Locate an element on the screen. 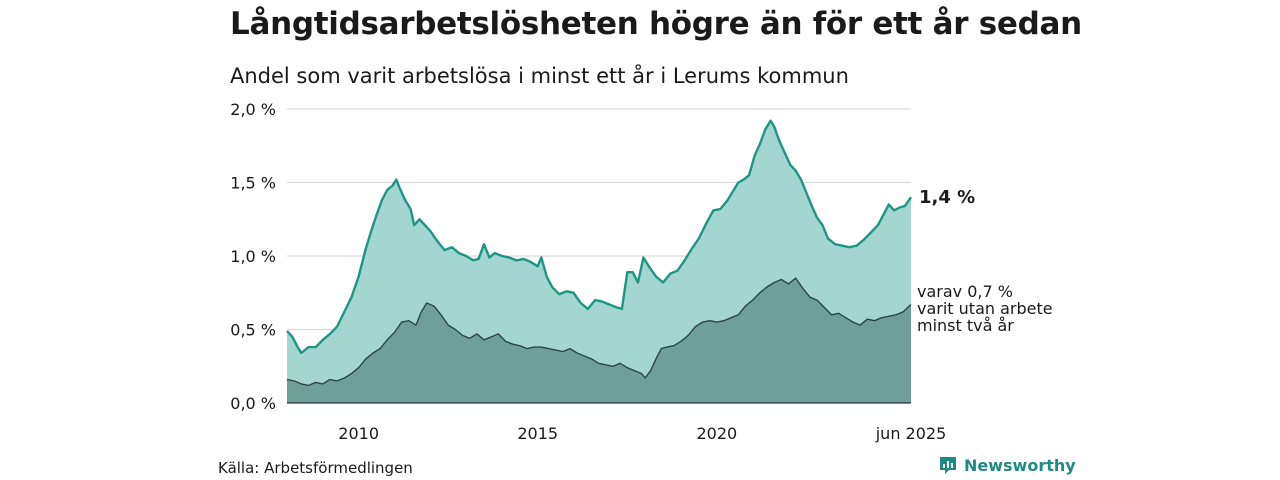 Image resolution: width=1280 pixels, height=480 pixels. longterm-end-label: varit utan arbete is located at coordinates (985, 308).